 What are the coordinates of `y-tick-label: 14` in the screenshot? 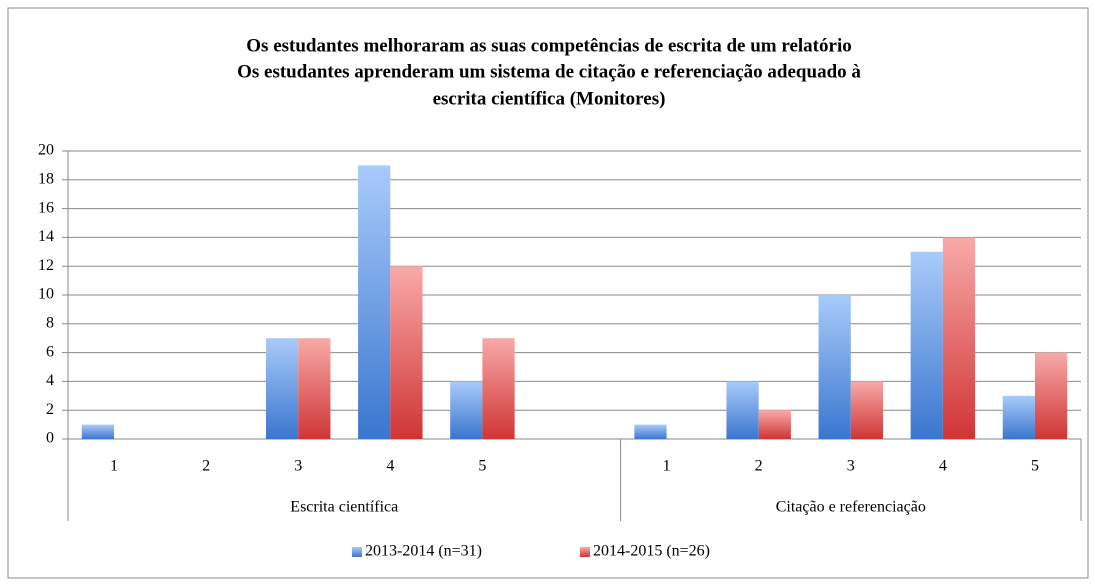 It's located at (46, 236).